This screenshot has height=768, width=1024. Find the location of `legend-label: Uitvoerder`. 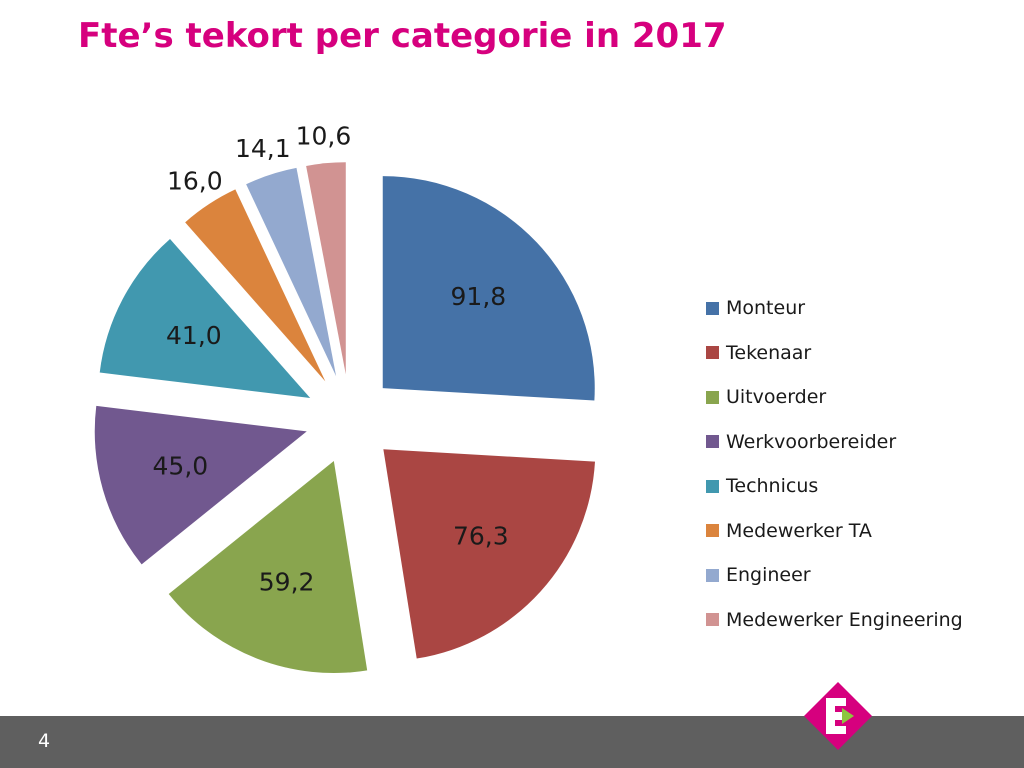

legend-label: Uitvoerder is located at coordinates (776, 397).